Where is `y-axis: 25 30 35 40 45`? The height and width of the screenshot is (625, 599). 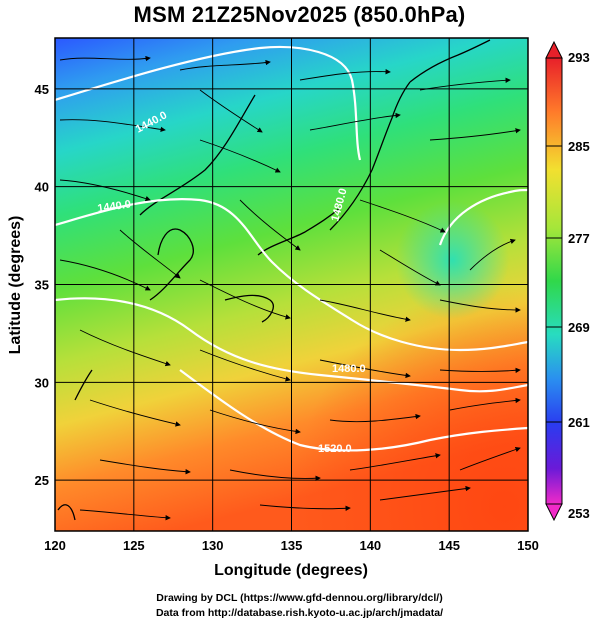 y-axis: 25 30 35 40 45 is located at coordinates (42, 285).